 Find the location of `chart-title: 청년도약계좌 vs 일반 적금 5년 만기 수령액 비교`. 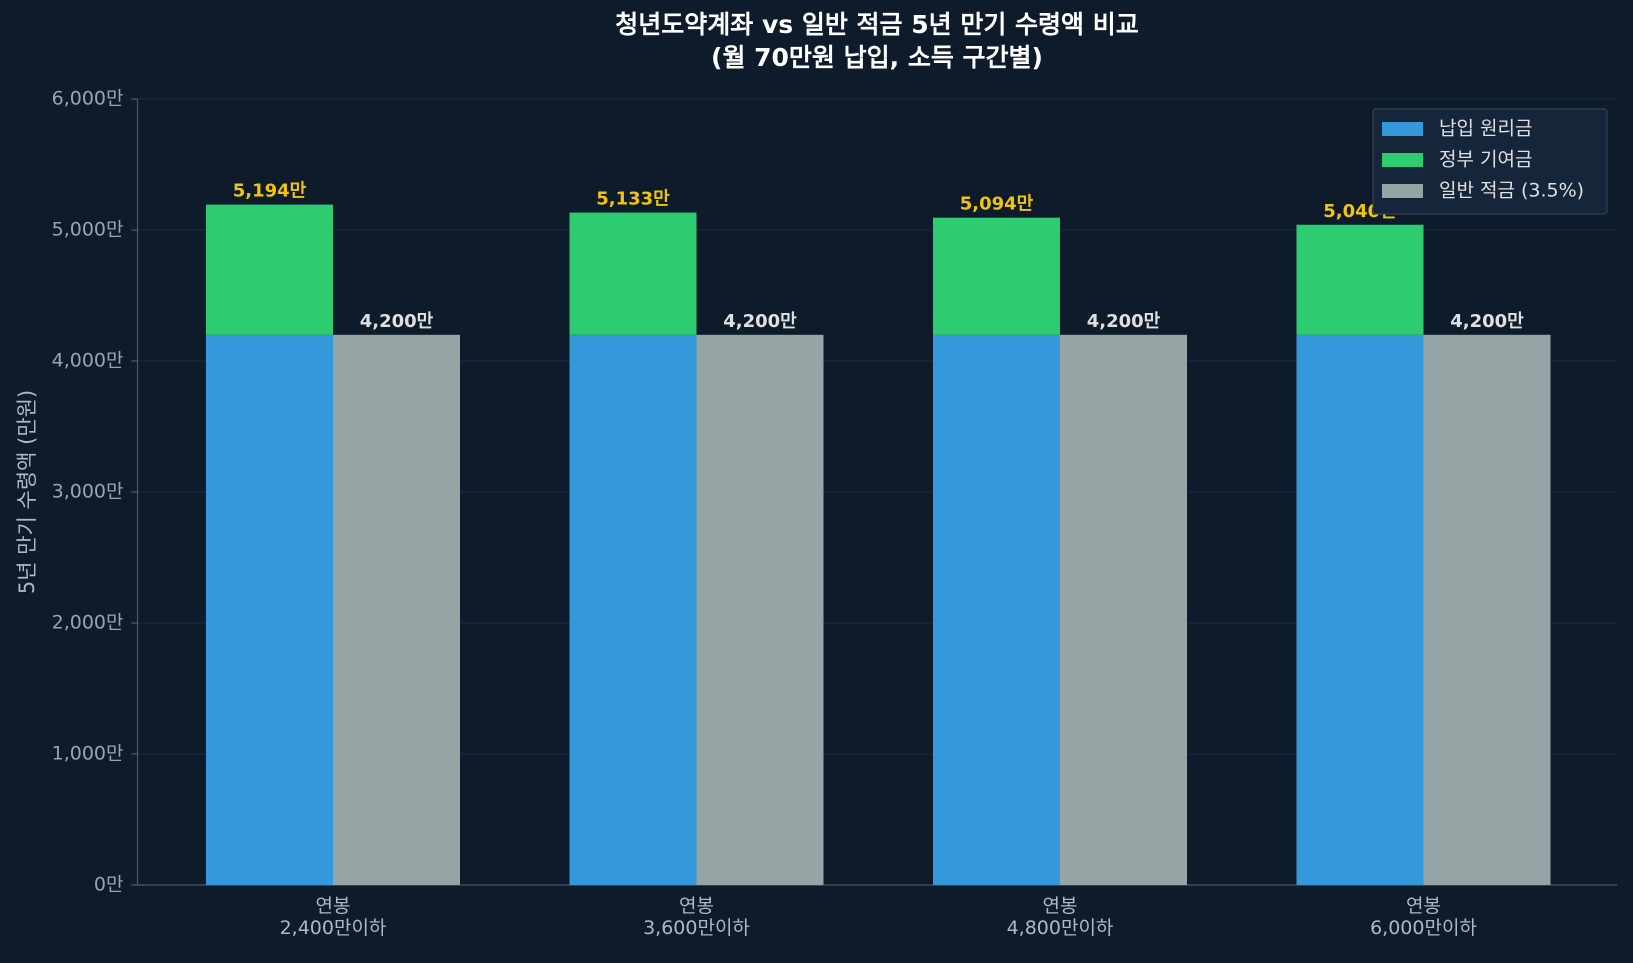

chart-title: 청년도약계좌 vs 일반 적금 5년 만기 수령액 비교 is located at coordinates (877, 24).